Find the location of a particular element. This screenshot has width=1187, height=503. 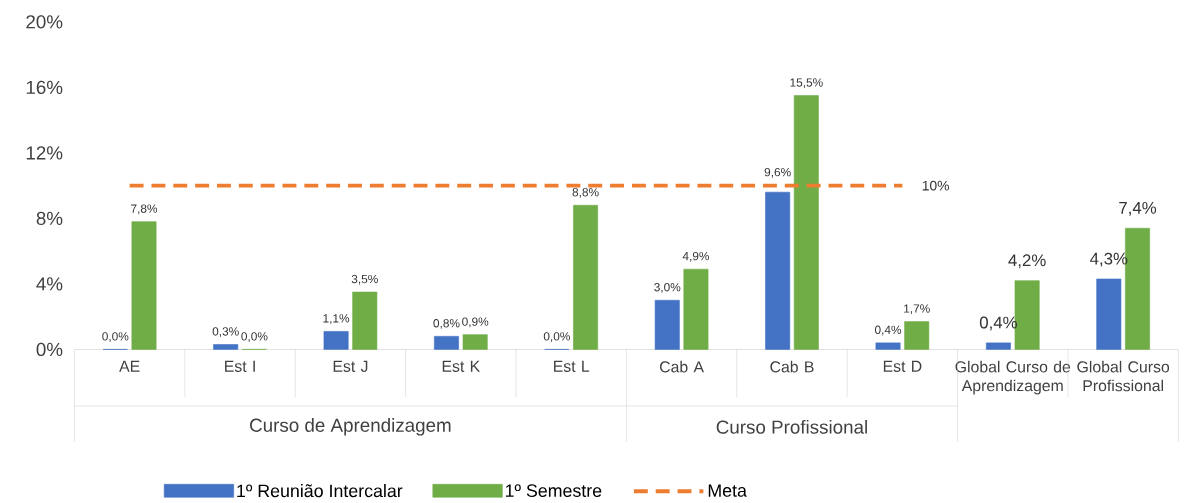

x-tick-label: Cab A is located at coordinates (681, 366).